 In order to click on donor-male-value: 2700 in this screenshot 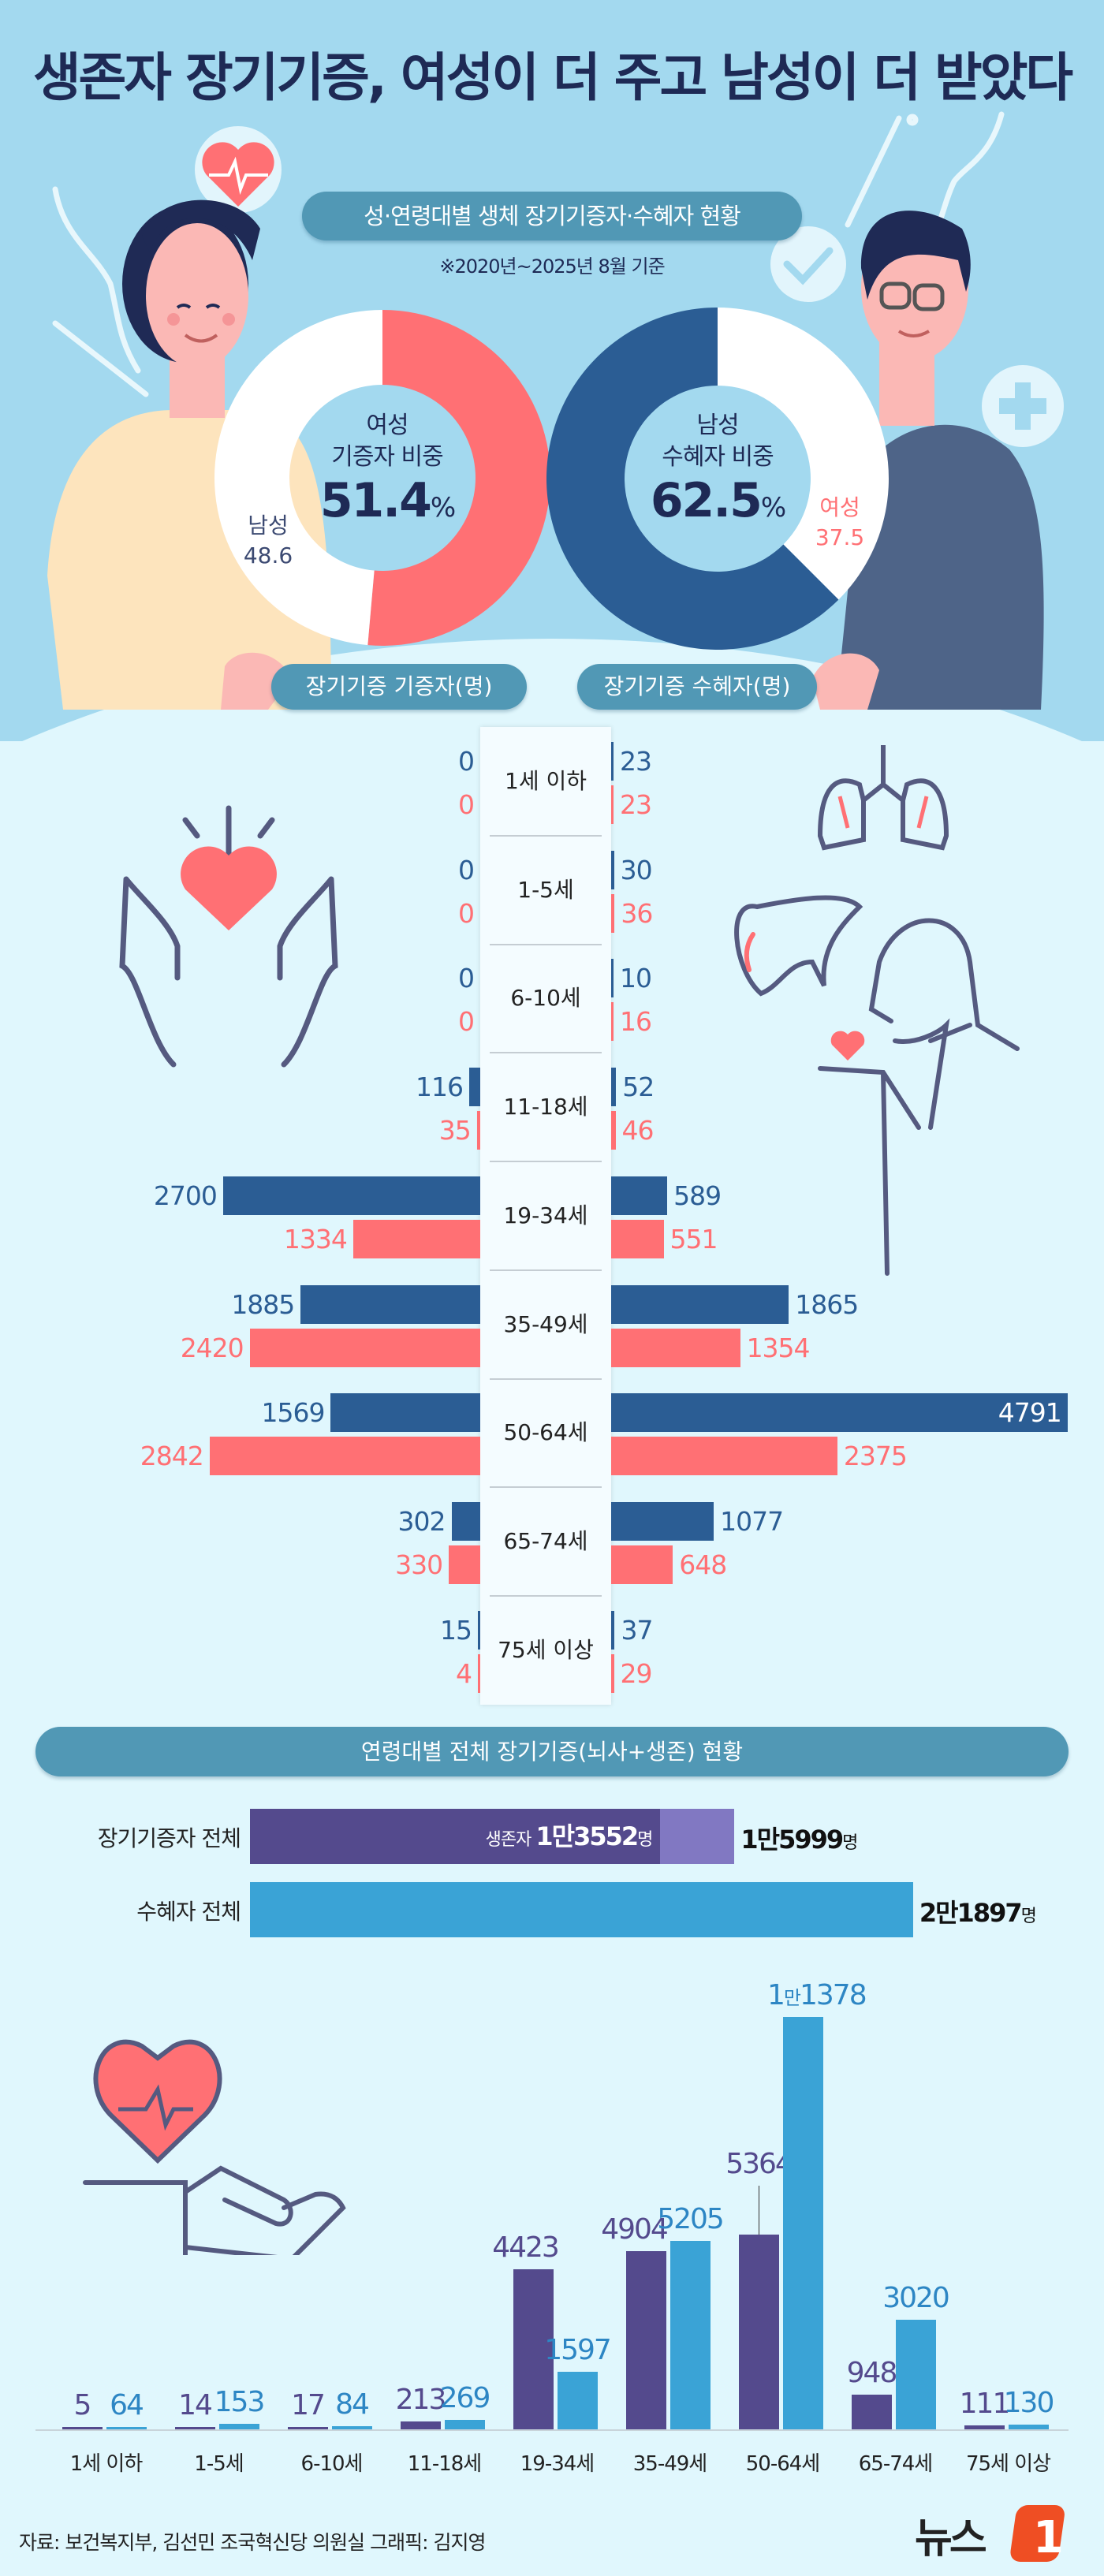, I will do `click(185, 1195)`.